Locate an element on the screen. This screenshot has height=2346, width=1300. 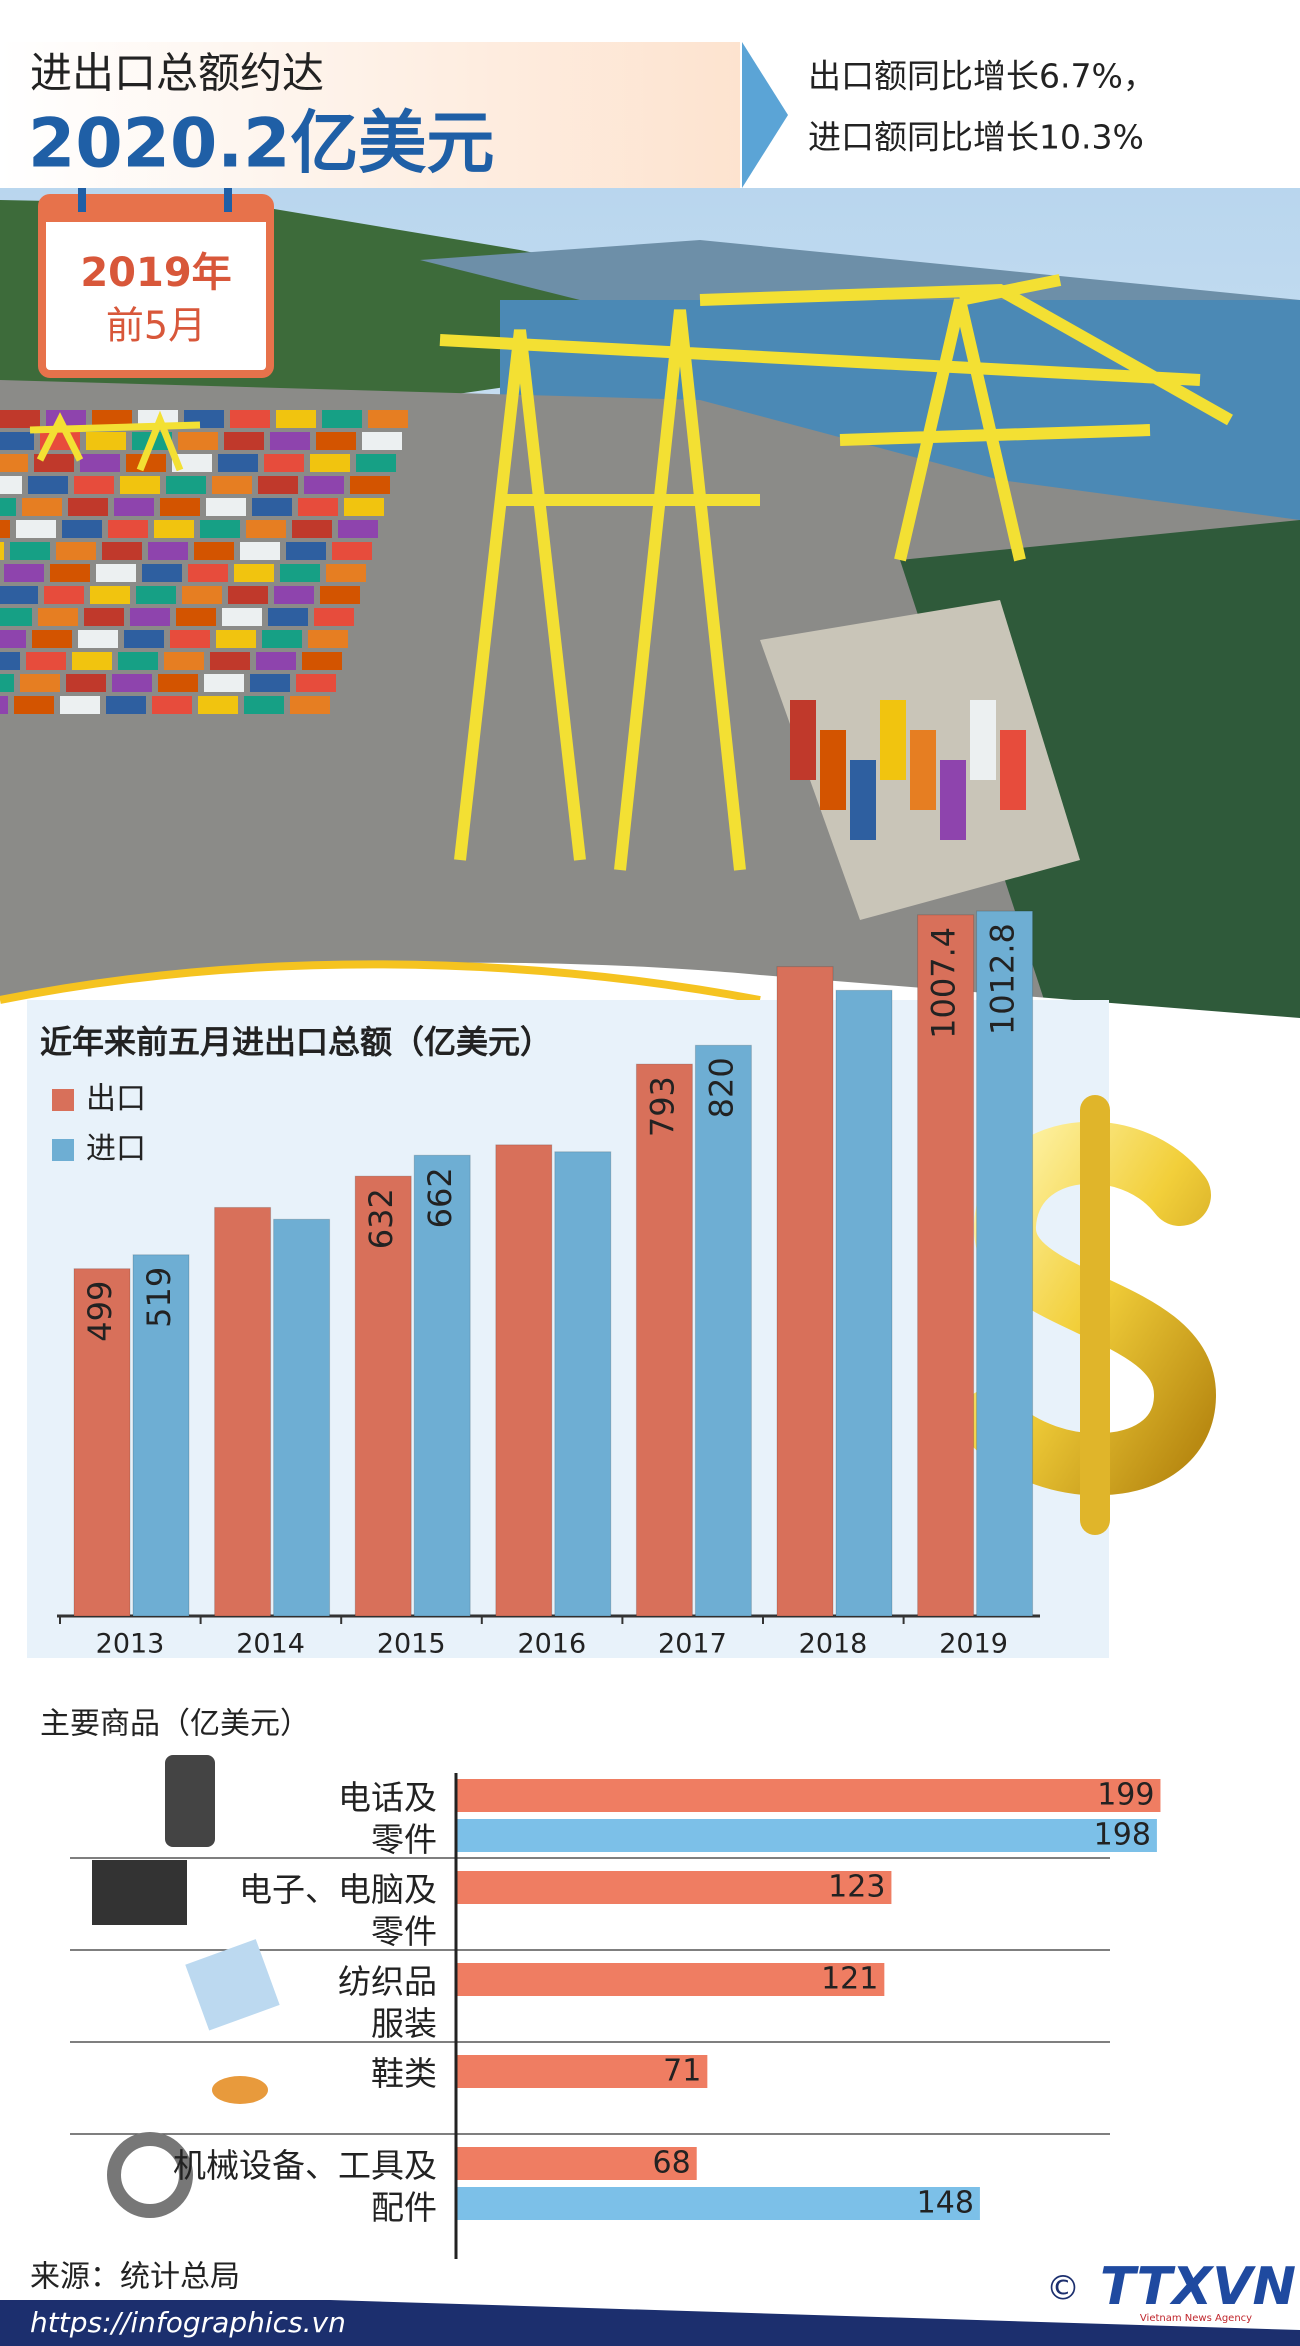
value-label: 68 is located at coordinates (672, 2163).